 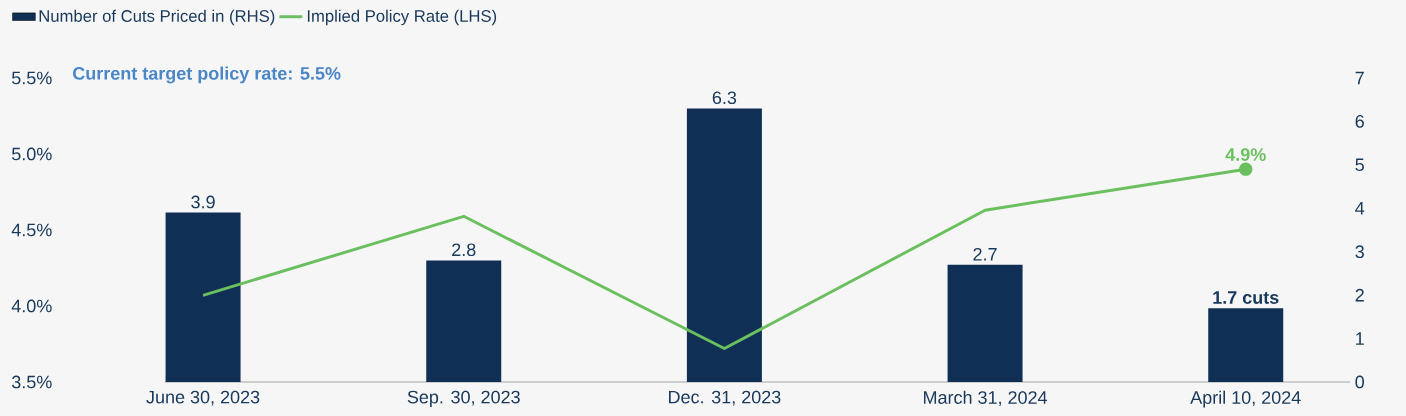 What do you see at coordinates (463, 399) in the screenshot?
I see `x-tick-label: Sep. 30, 2023` at bounding box center [463, 399].